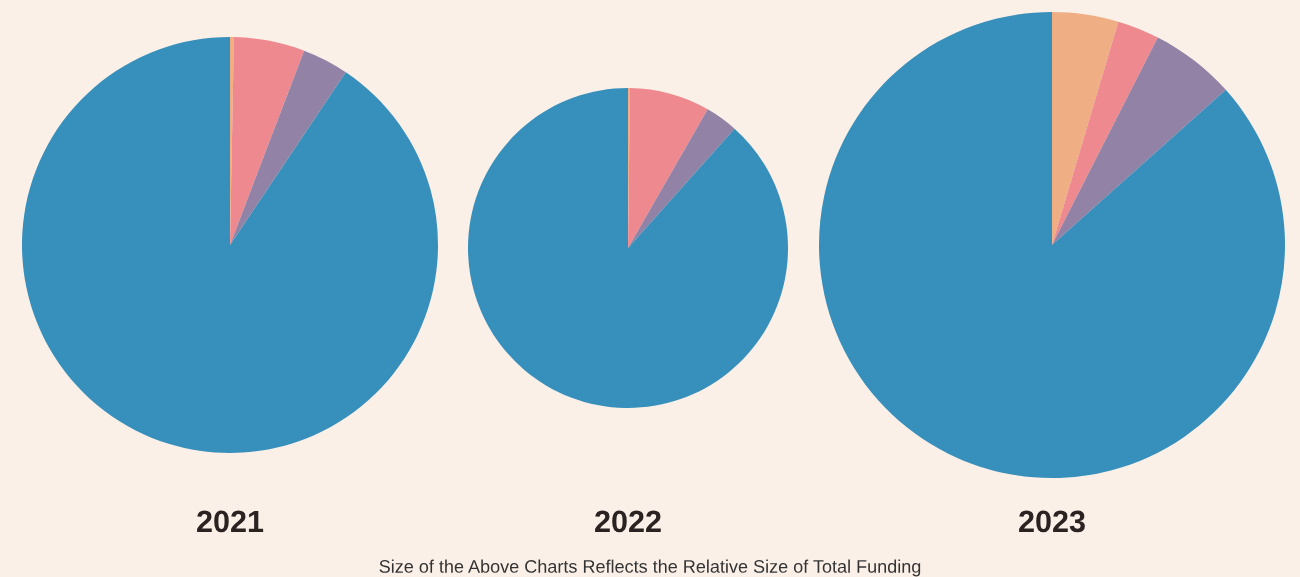  Describe the element at coordinates (1052, 521) in the screenshot. I see `text: 2023` at that location.